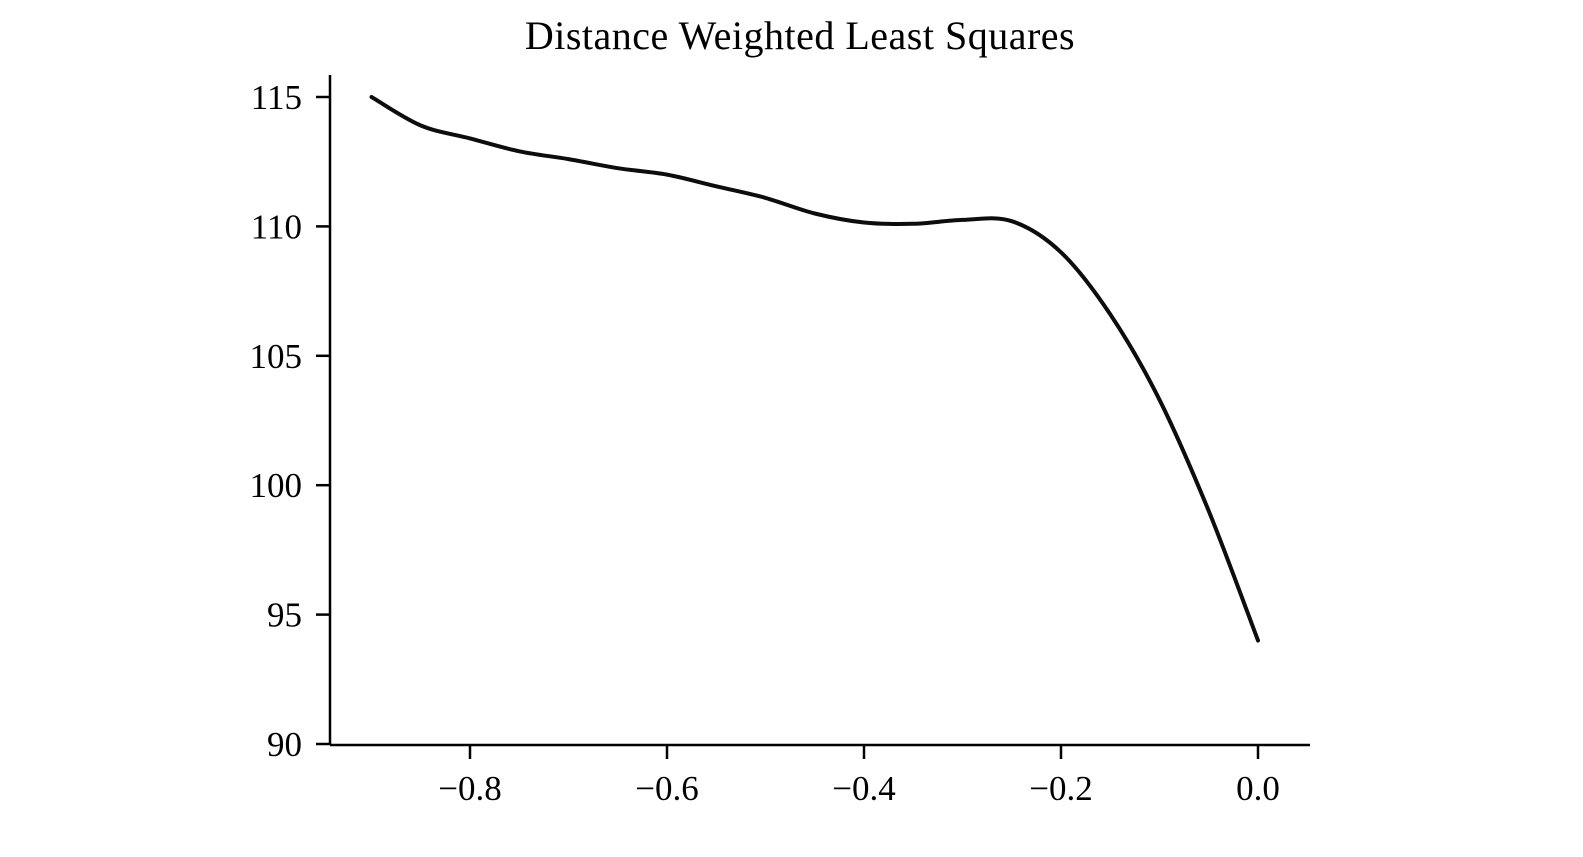 This screenshot has width=1583, height=857. What do you see at coordinates (284, 744) in the screenshot?
I see `y-tick-label: 90` at bounding box center [284, 744].